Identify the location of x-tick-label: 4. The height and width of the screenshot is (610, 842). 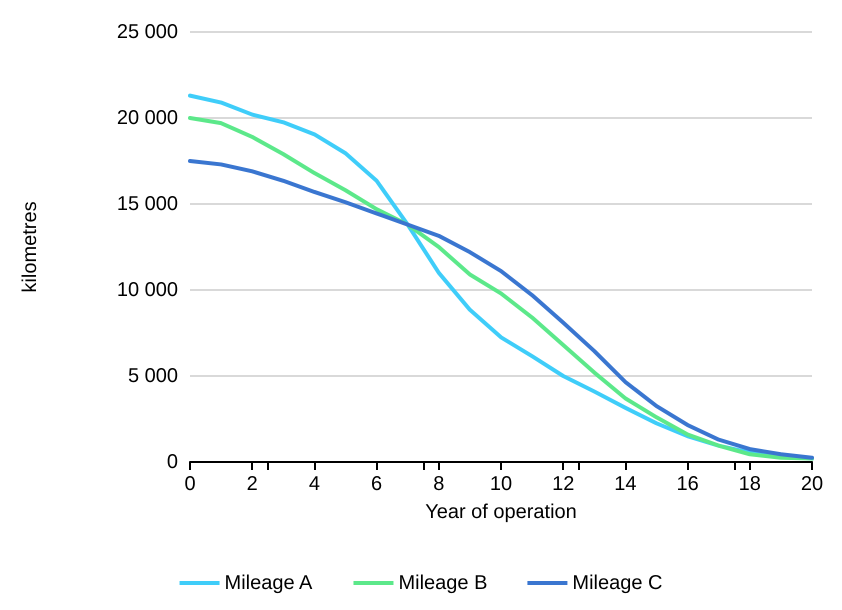
(314, 484).